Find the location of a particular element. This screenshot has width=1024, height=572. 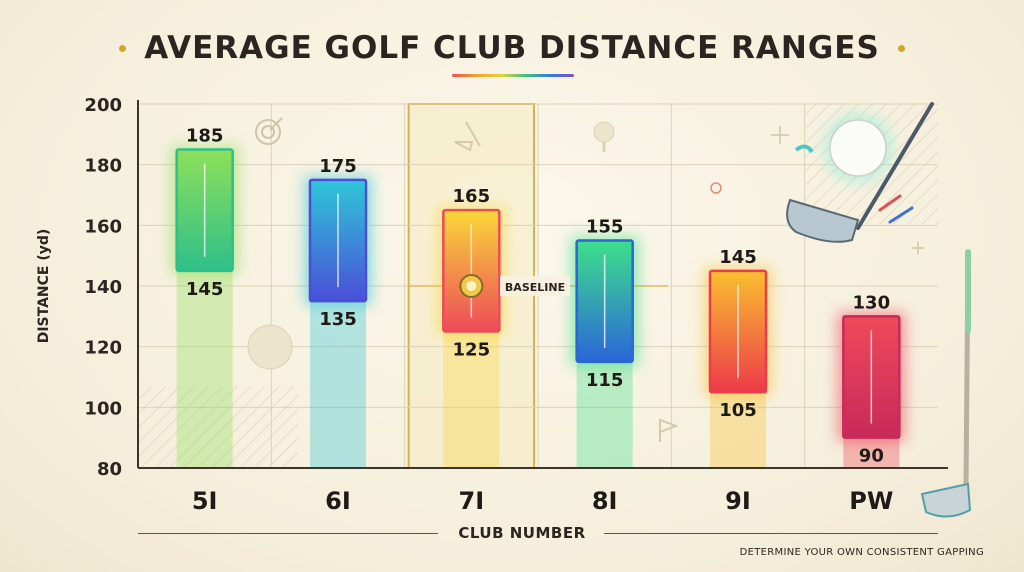

golf-ball is located at coordinates (858, 148).